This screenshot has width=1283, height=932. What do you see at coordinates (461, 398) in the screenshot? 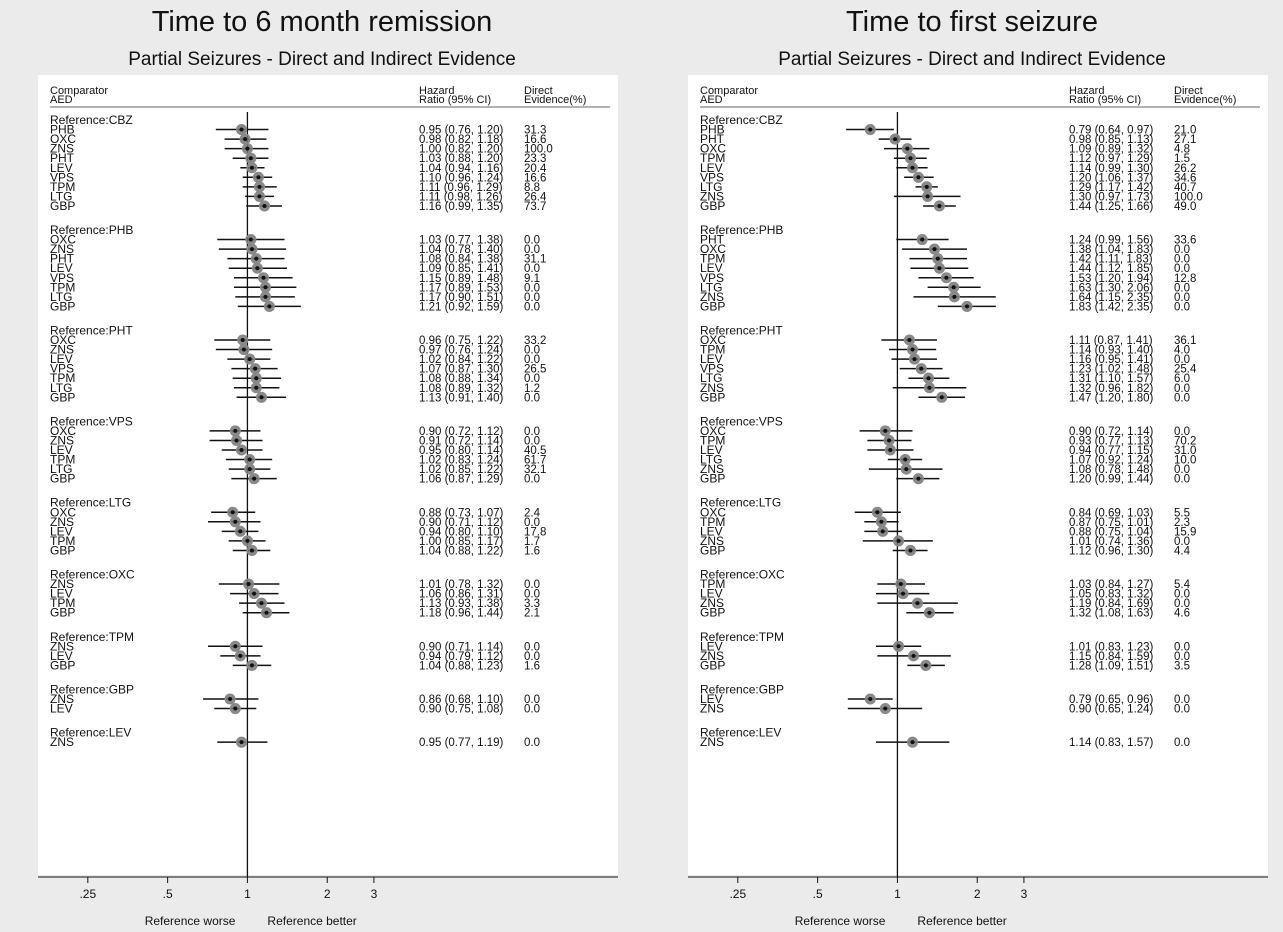
I see `hazard-ratio-value: 1.13 (0.91, 1.40)` at bounding box center [461, 398].